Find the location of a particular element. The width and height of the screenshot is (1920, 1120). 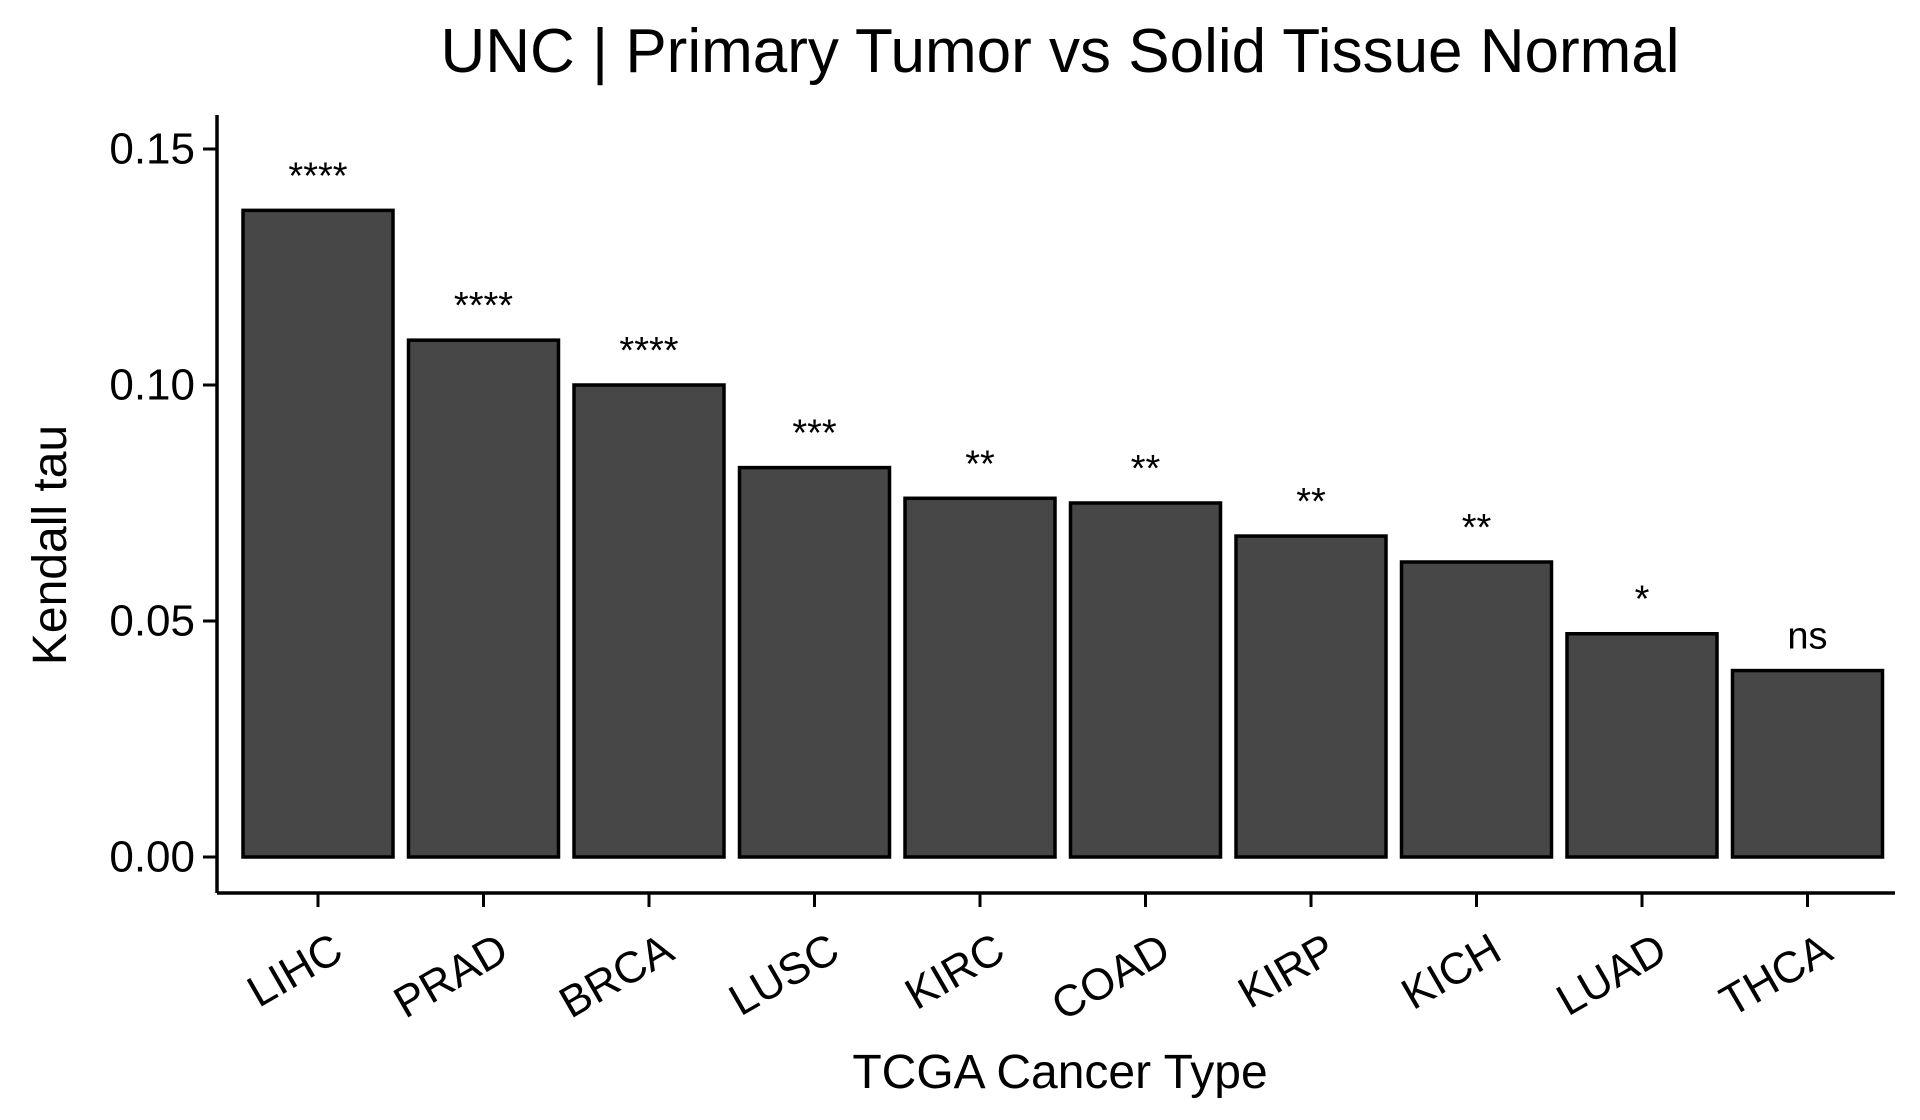

x-tick-label: KICH is located at coordinates (1452, 971).